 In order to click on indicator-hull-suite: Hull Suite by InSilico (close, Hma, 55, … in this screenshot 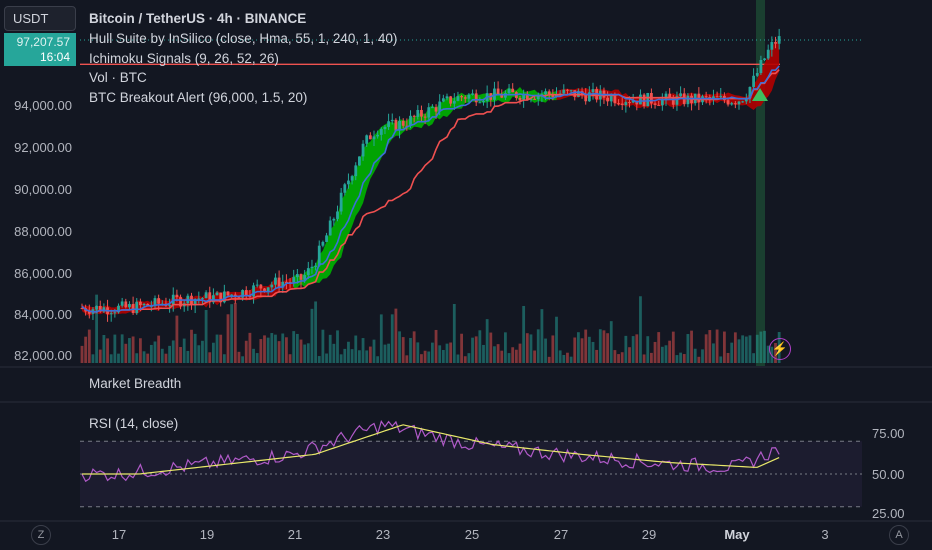, I will do `click(243, 38)`.